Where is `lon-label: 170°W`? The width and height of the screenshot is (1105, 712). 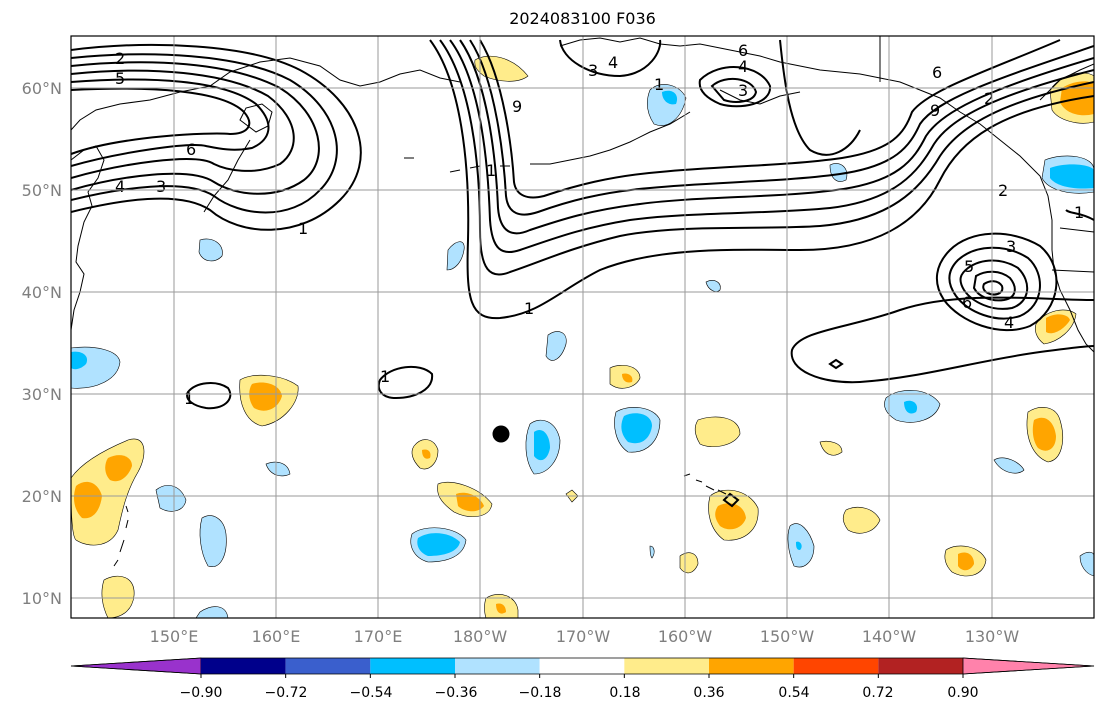 lon-label: 170°W is located at coordinates (583, 636).